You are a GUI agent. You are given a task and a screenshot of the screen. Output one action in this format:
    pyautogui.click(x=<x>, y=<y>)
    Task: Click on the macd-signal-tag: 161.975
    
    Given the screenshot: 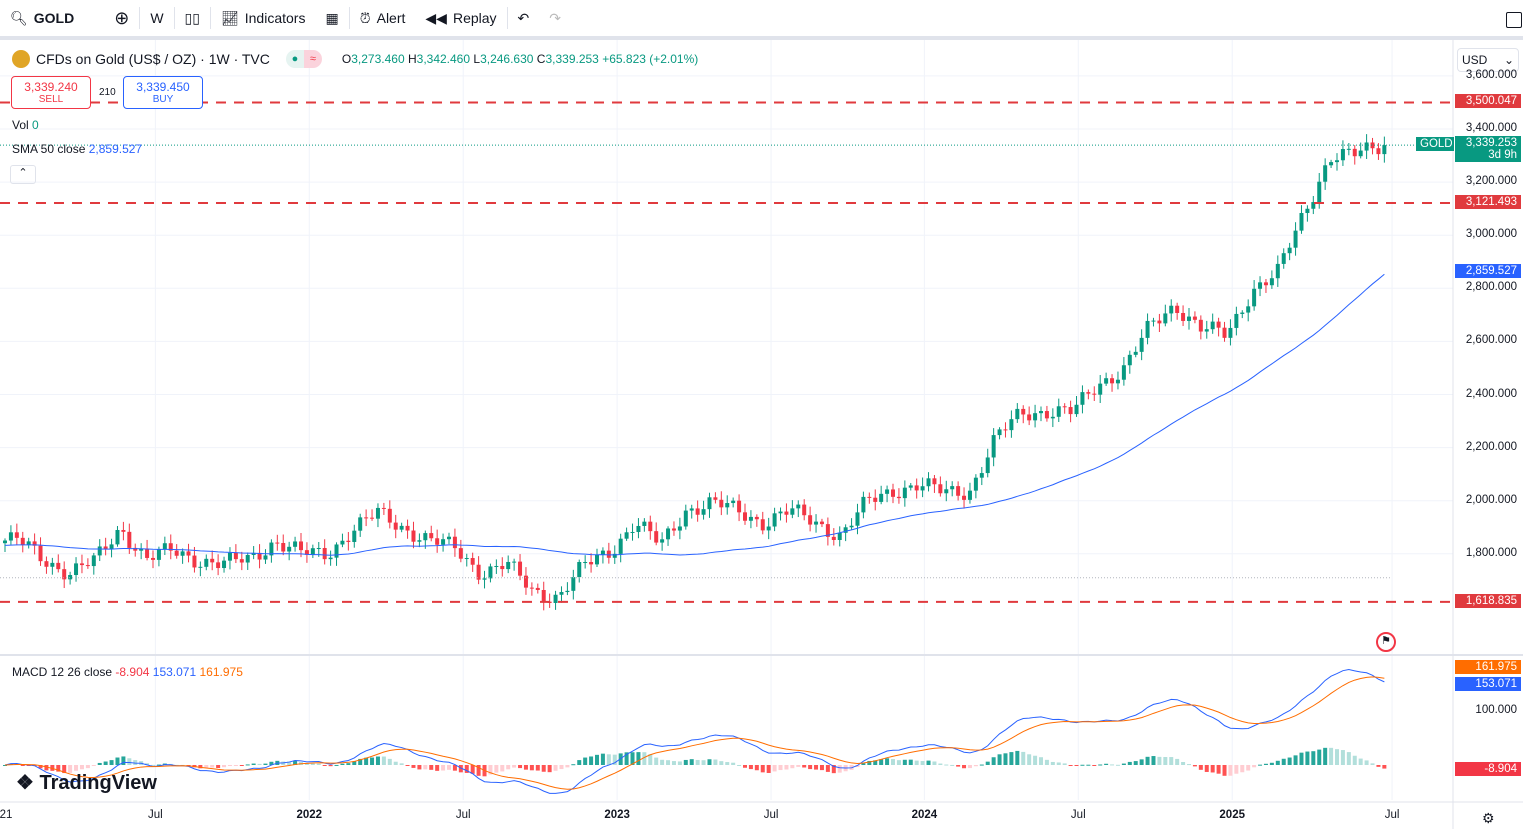 What is the action you would take?
    pyautogui.click(x=1488, y=667)
    